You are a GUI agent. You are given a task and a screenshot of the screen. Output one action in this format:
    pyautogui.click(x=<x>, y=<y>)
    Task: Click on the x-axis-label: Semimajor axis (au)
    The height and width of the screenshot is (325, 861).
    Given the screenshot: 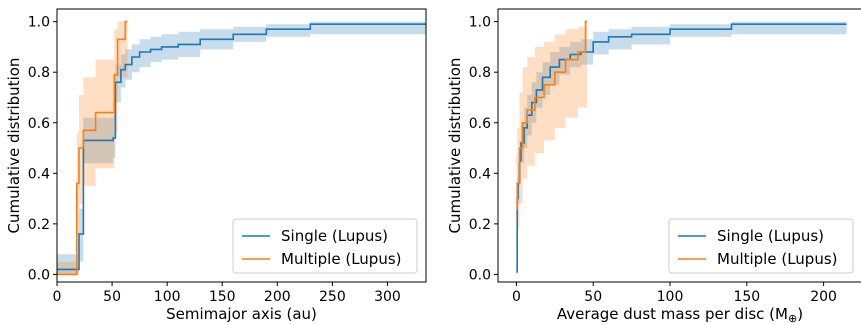 What is the action you would take?
    pyautogui.click(x=241, y=314)
    